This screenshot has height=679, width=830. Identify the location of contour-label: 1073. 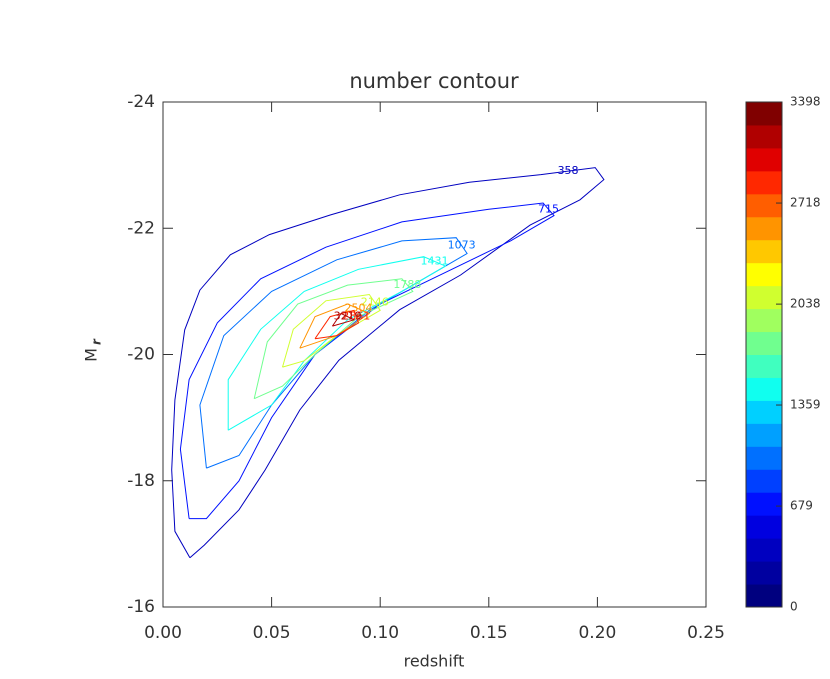
(462, 245).